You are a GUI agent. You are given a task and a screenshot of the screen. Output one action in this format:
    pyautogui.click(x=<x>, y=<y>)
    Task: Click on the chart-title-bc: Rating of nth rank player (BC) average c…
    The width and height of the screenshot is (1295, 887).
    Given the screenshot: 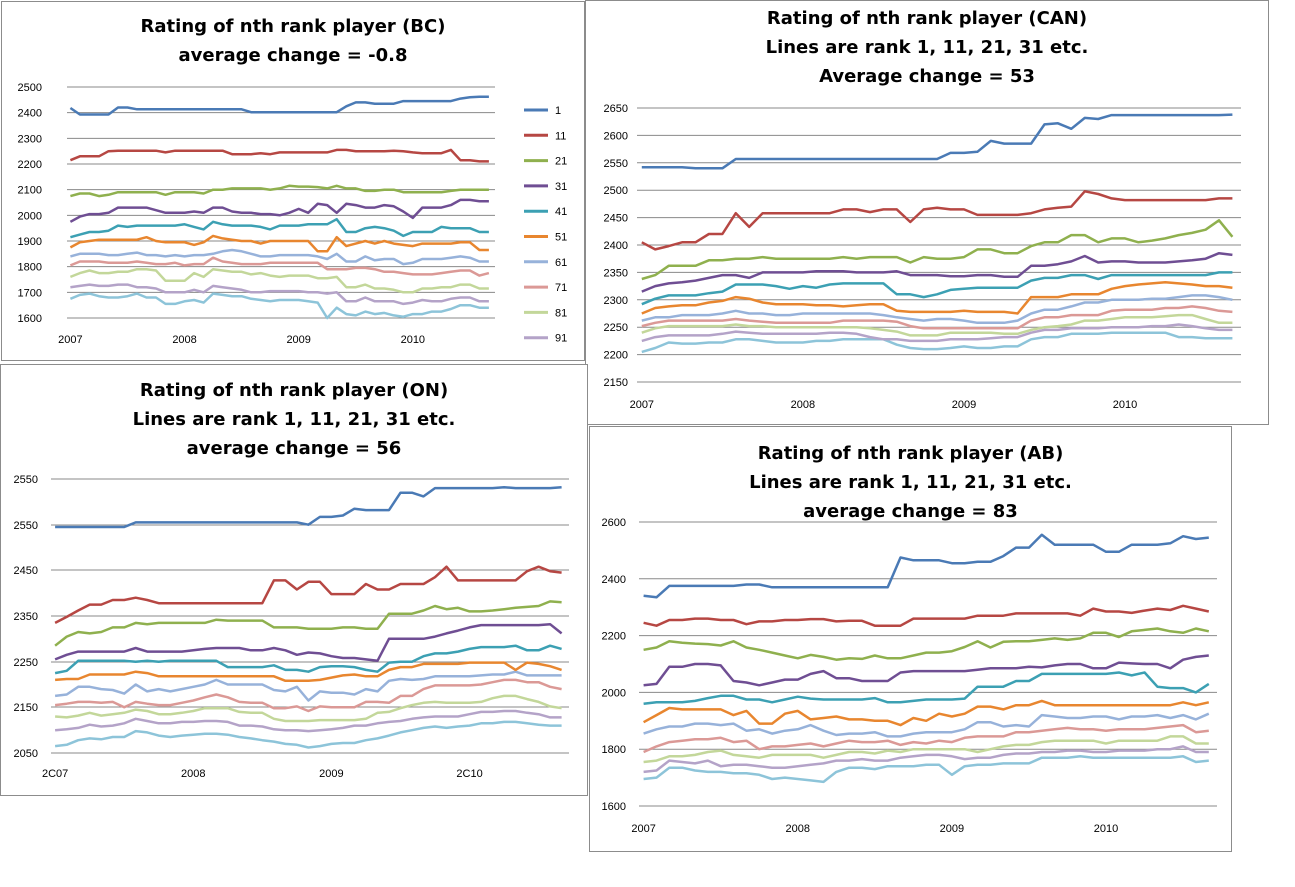 What is the action you would take?
    pyautogui.click(x=293, y=41)
    